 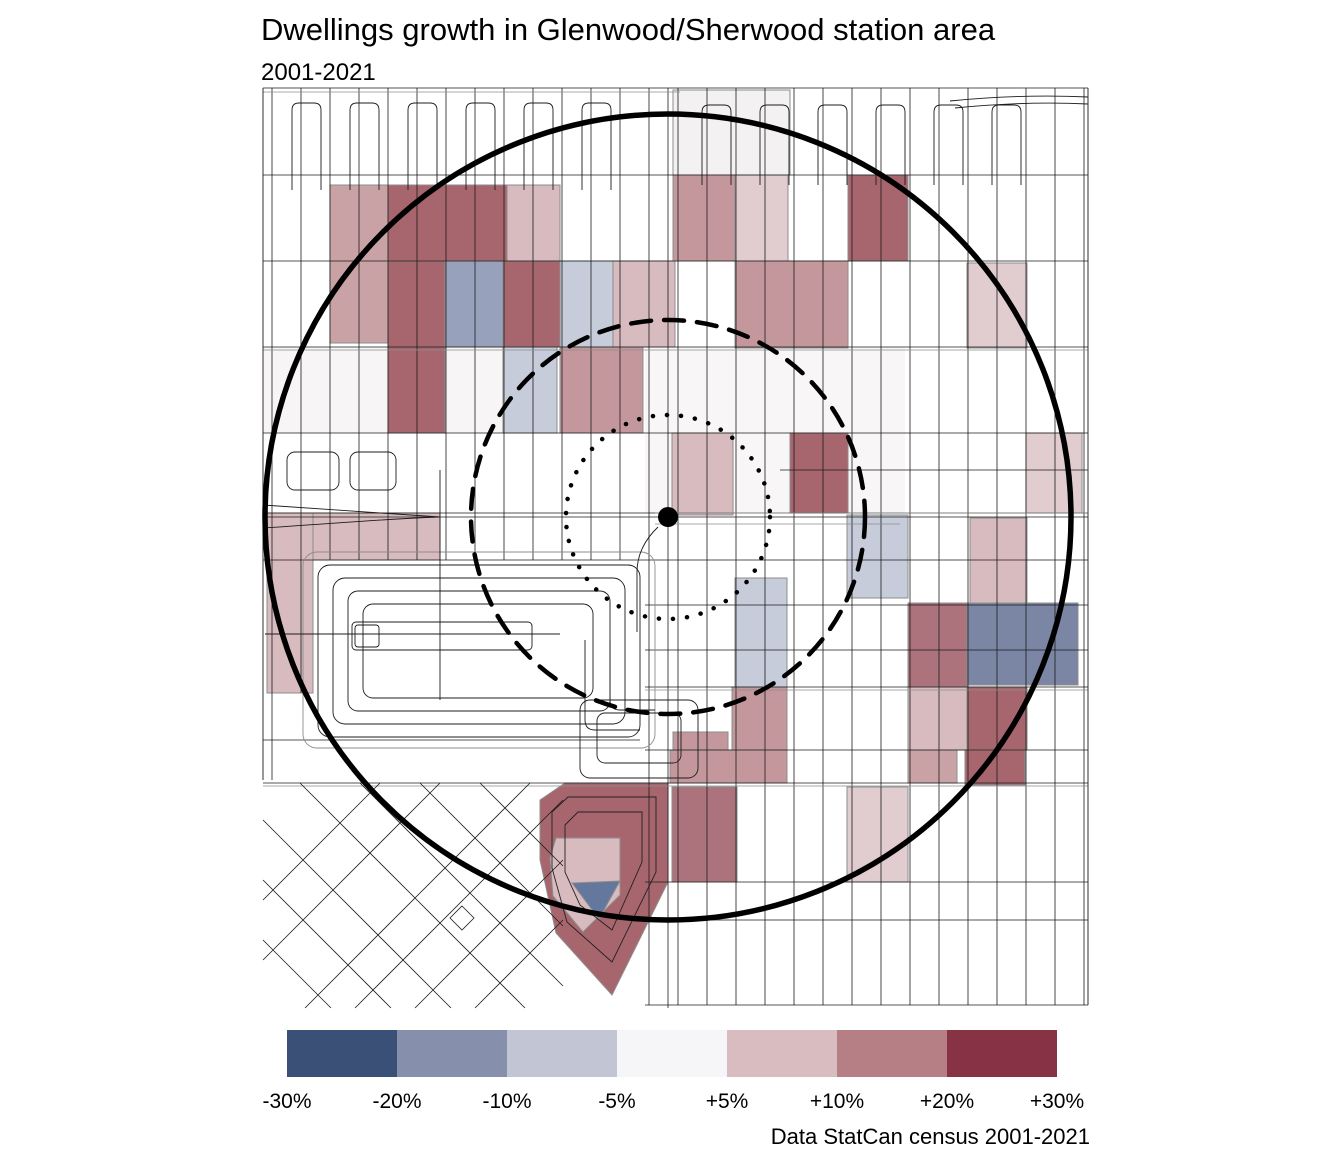 What do you see at coordinates (727, 1101) in the screenshot?
I see `legend-tick-label: +5%` at bounding box center [727, 1101].